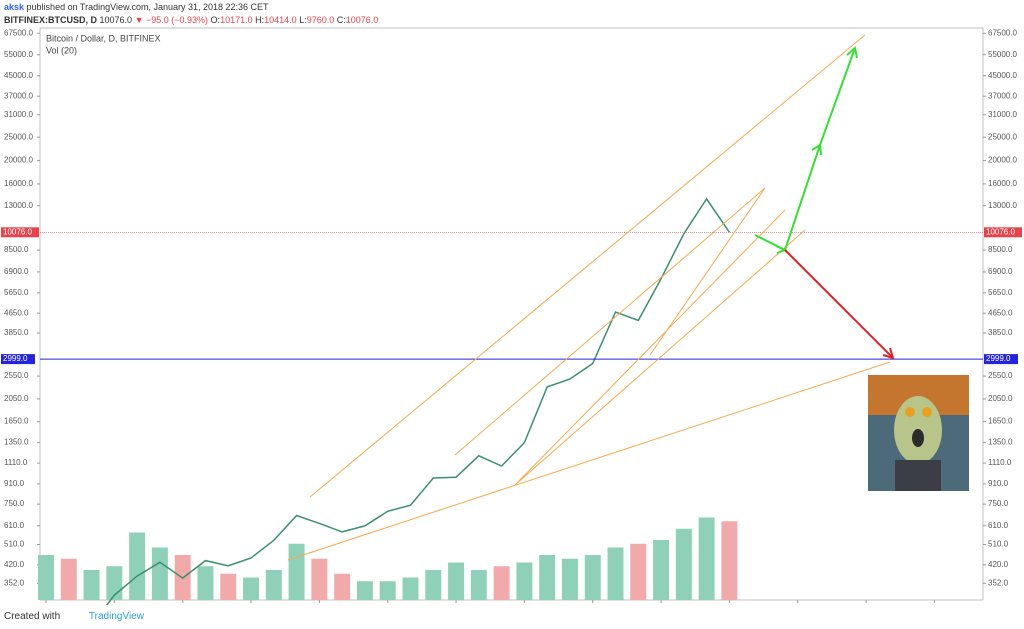 The height and width of the screenshot is (629, 1024). Describe the element at coordinates (837, 96) in the screenshot. I see `arrow-up` at that location.